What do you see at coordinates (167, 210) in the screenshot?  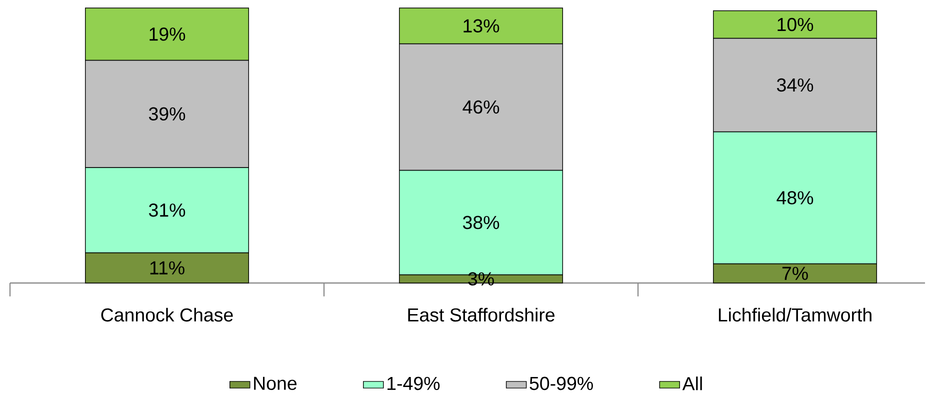 I see `data-label: 31%` at bounding box center [167, 210].